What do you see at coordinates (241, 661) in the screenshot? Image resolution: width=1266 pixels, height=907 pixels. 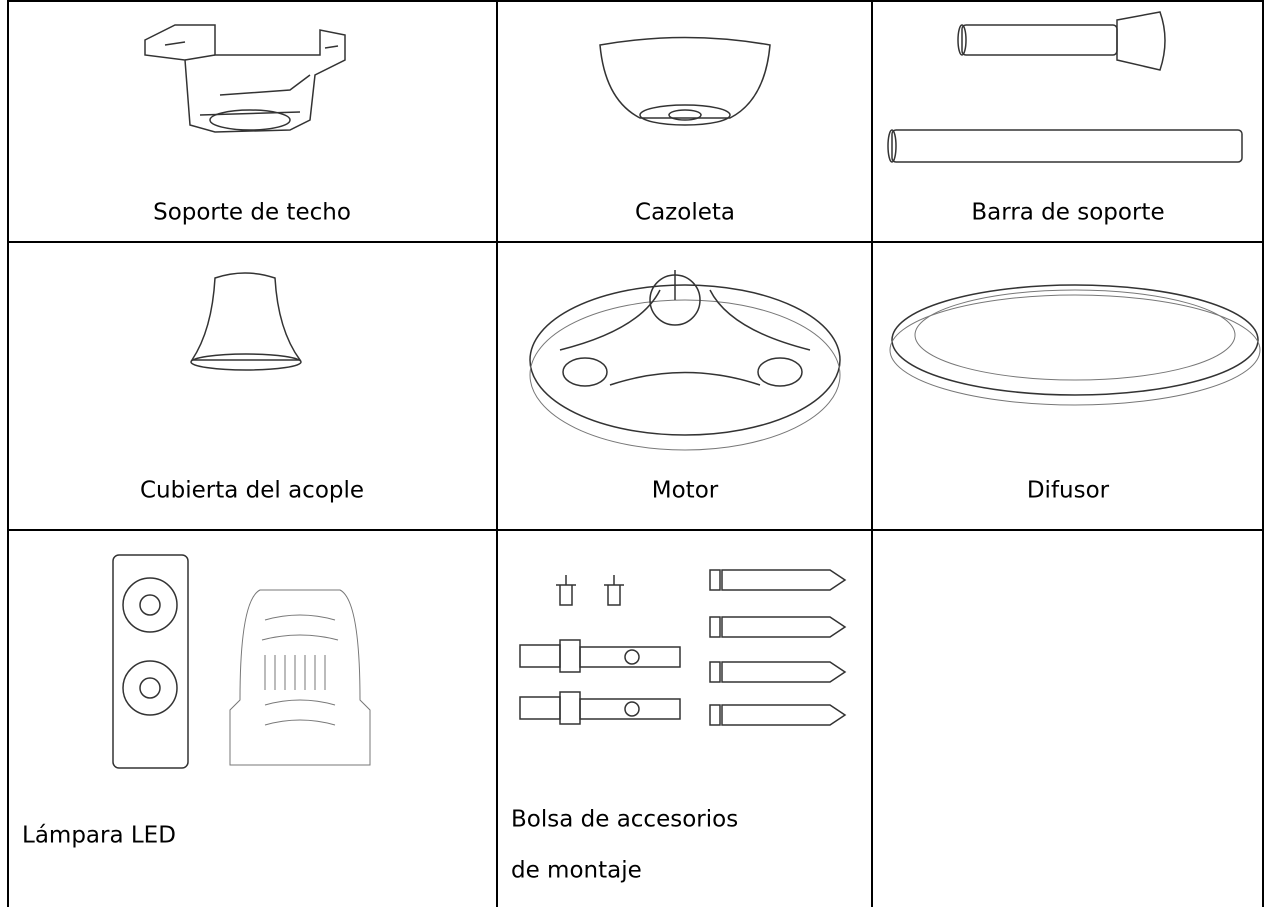 I see `remote-drawing` at bounding box center [241, 661].